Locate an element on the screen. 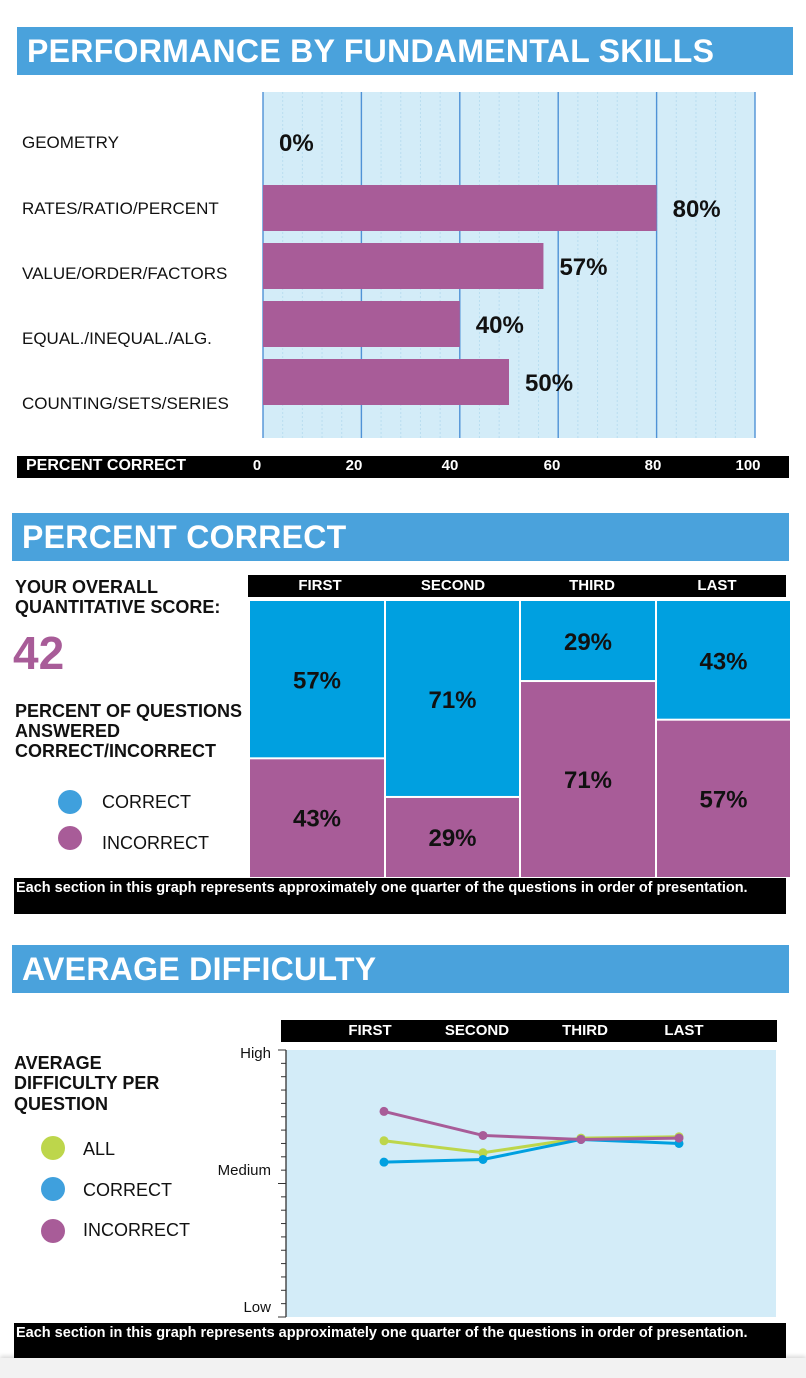  percent-column-header: FIRST is located at coordinates (320, 585).